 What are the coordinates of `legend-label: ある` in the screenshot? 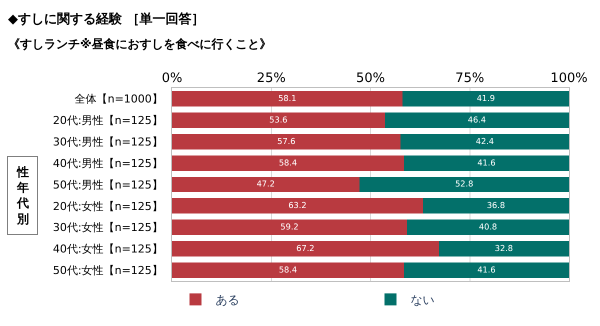 It's located at (228, 300).